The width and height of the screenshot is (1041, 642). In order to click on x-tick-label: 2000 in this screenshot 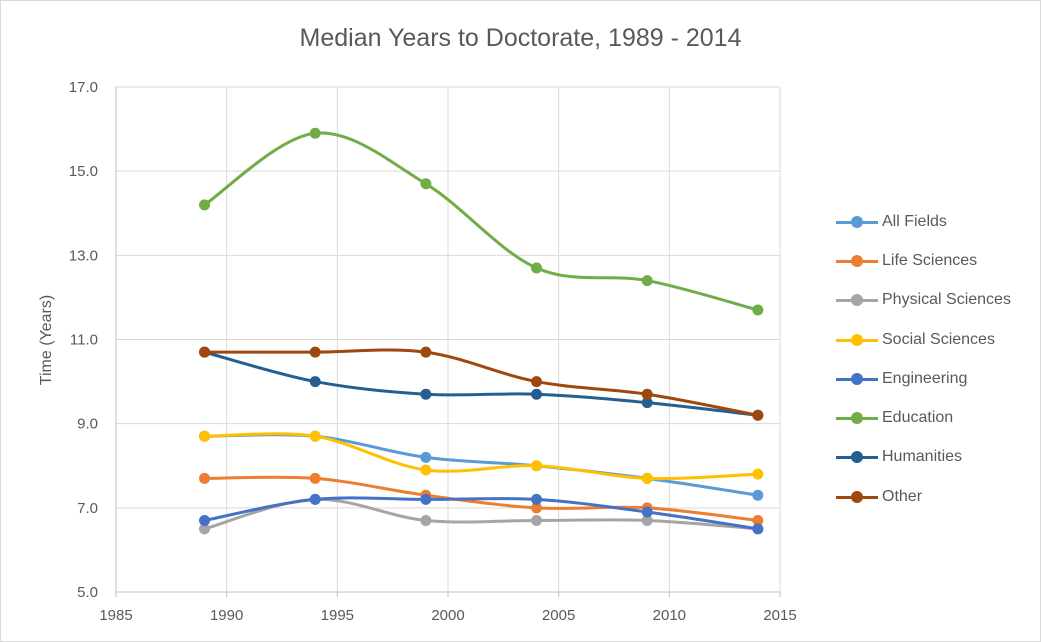, I will do `click(447, 615)`.